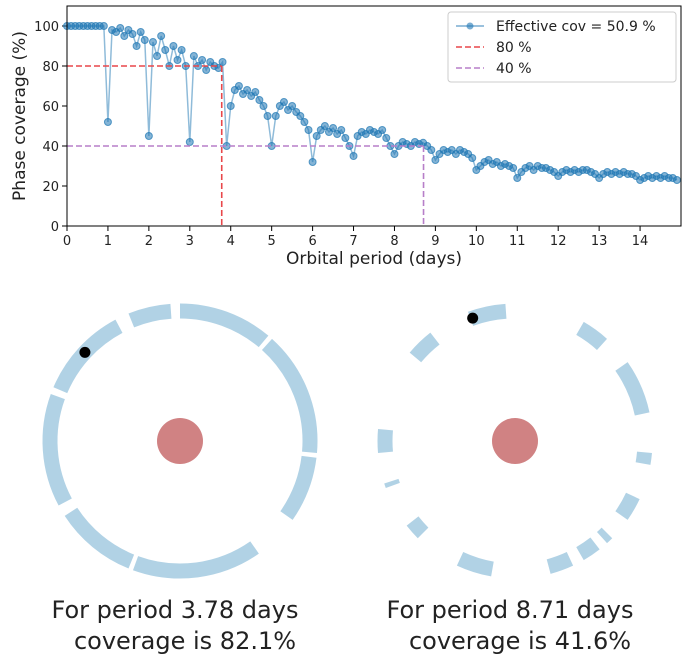  What do you see at coordinates (231, 241) in the screenshot?
I see `x-tick-label: 4` at bounding box center [231, 241].